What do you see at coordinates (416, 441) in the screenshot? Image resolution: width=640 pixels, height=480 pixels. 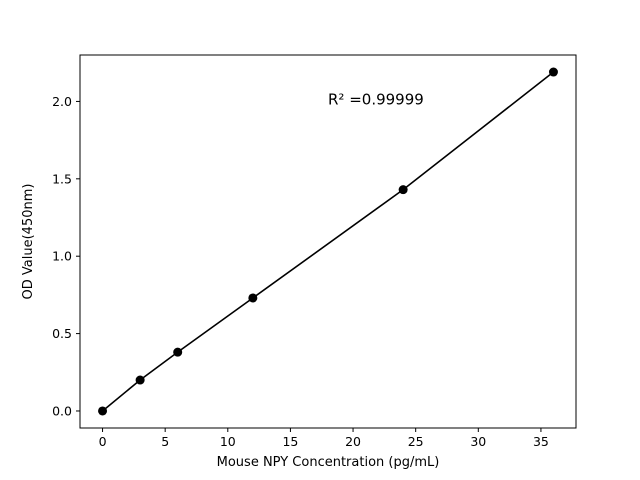 I see `x-tick-label: 25` at bounding box center [416, 441].